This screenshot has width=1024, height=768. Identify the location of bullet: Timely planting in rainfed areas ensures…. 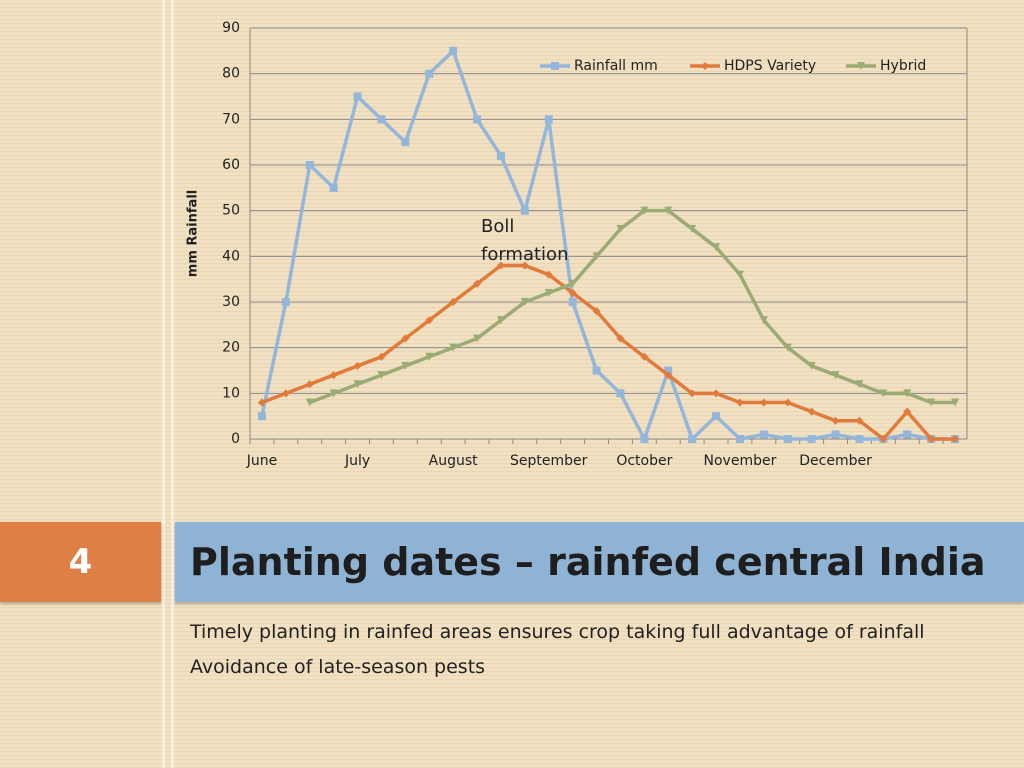
(557, 632).